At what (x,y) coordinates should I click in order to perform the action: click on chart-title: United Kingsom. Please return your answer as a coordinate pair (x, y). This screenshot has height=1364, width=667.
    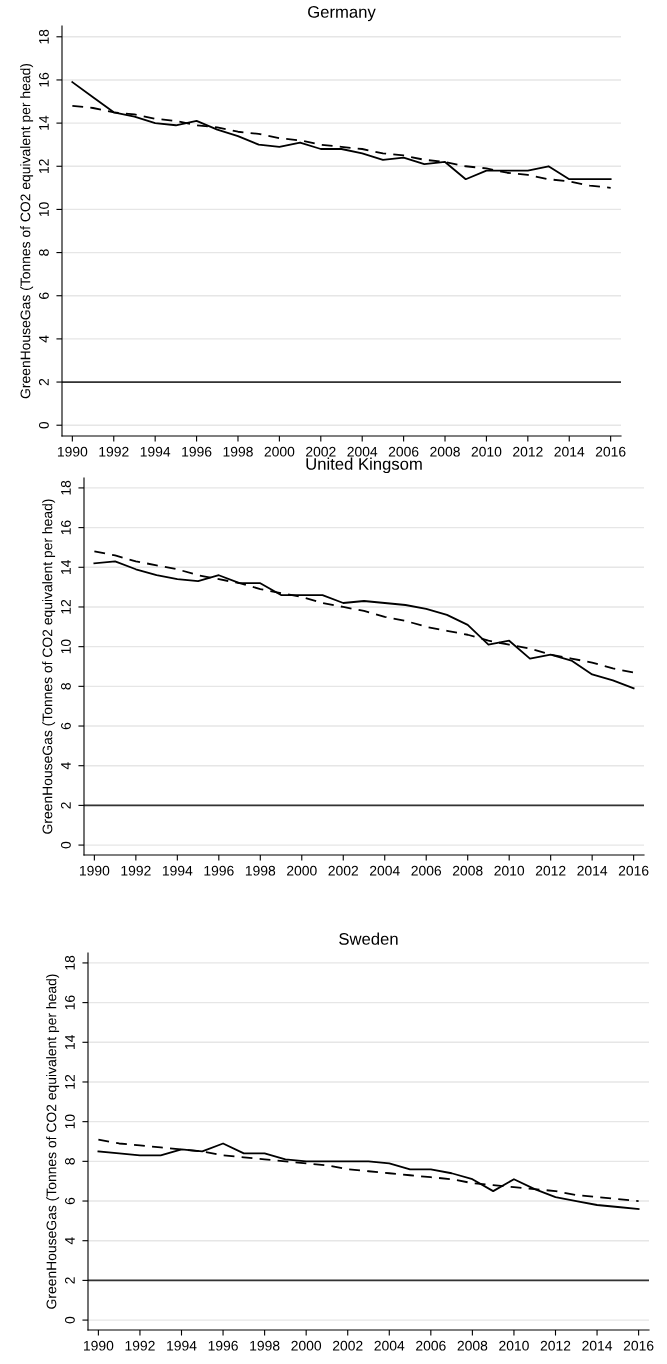
    Looking at the image, I should click on (364, 465).